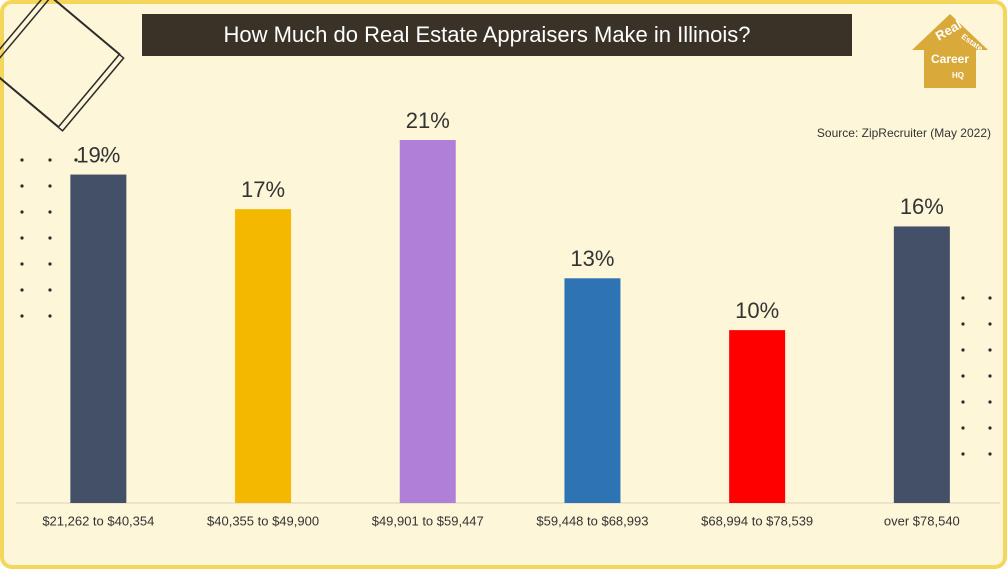 This screenshot has width=1007, height=574. I want to click on logo: Real Estate Career HQ, so click(950, 51).